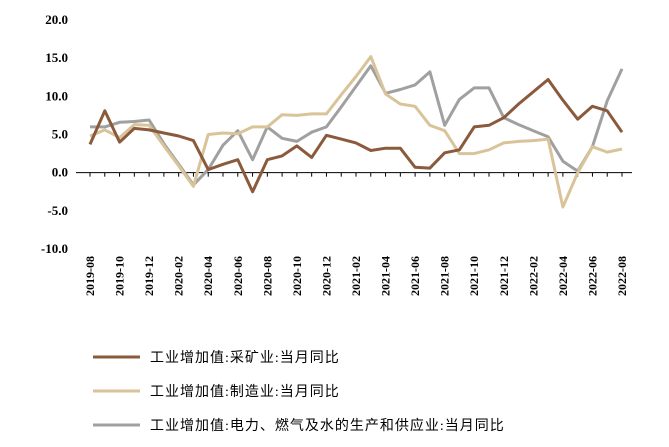  Describe the element at coordinates (60, 134) in the screenshot. I see `y-tick-label: 5.0` at that location.